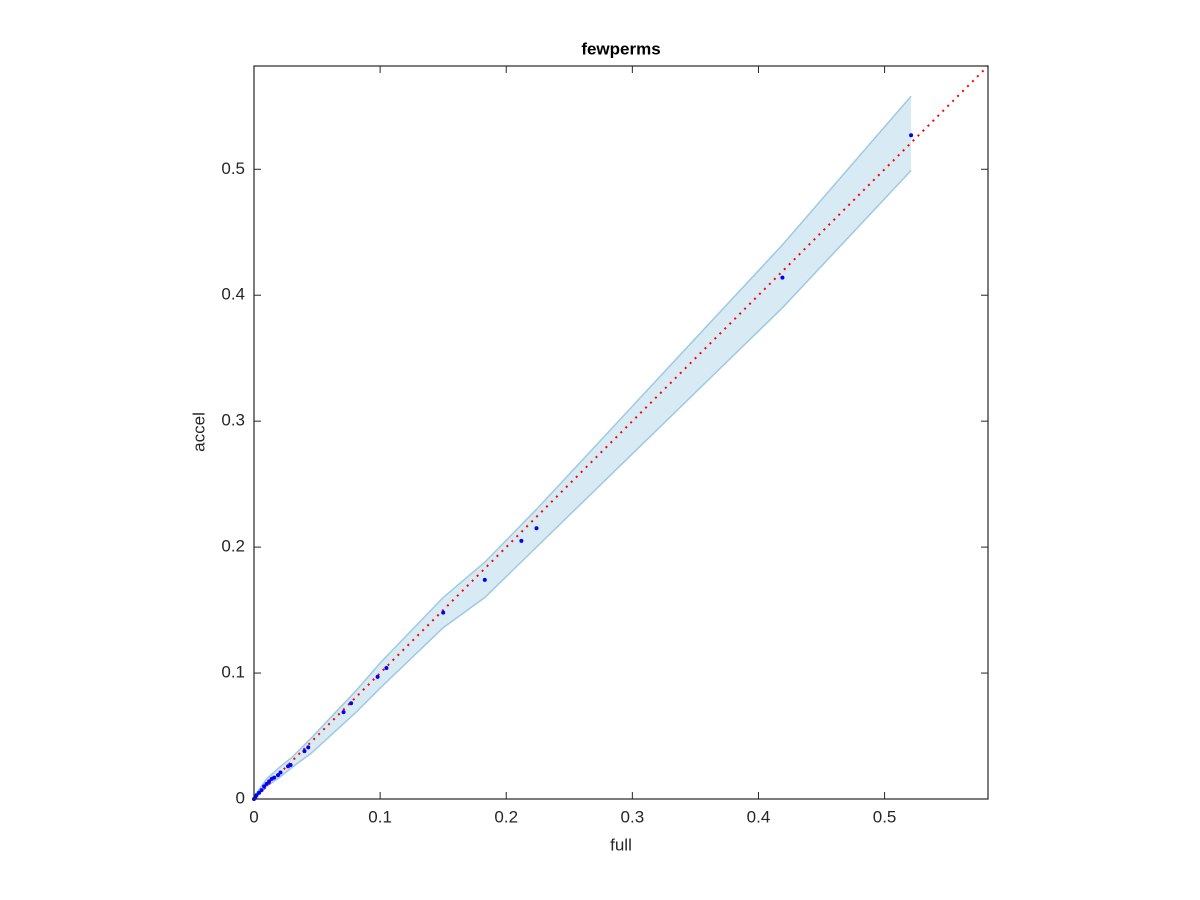 The image size is (1200, 900). Describe the element at coordinates (198, 432) in the screenshot. I see `y-axis-label: accel` at that location.